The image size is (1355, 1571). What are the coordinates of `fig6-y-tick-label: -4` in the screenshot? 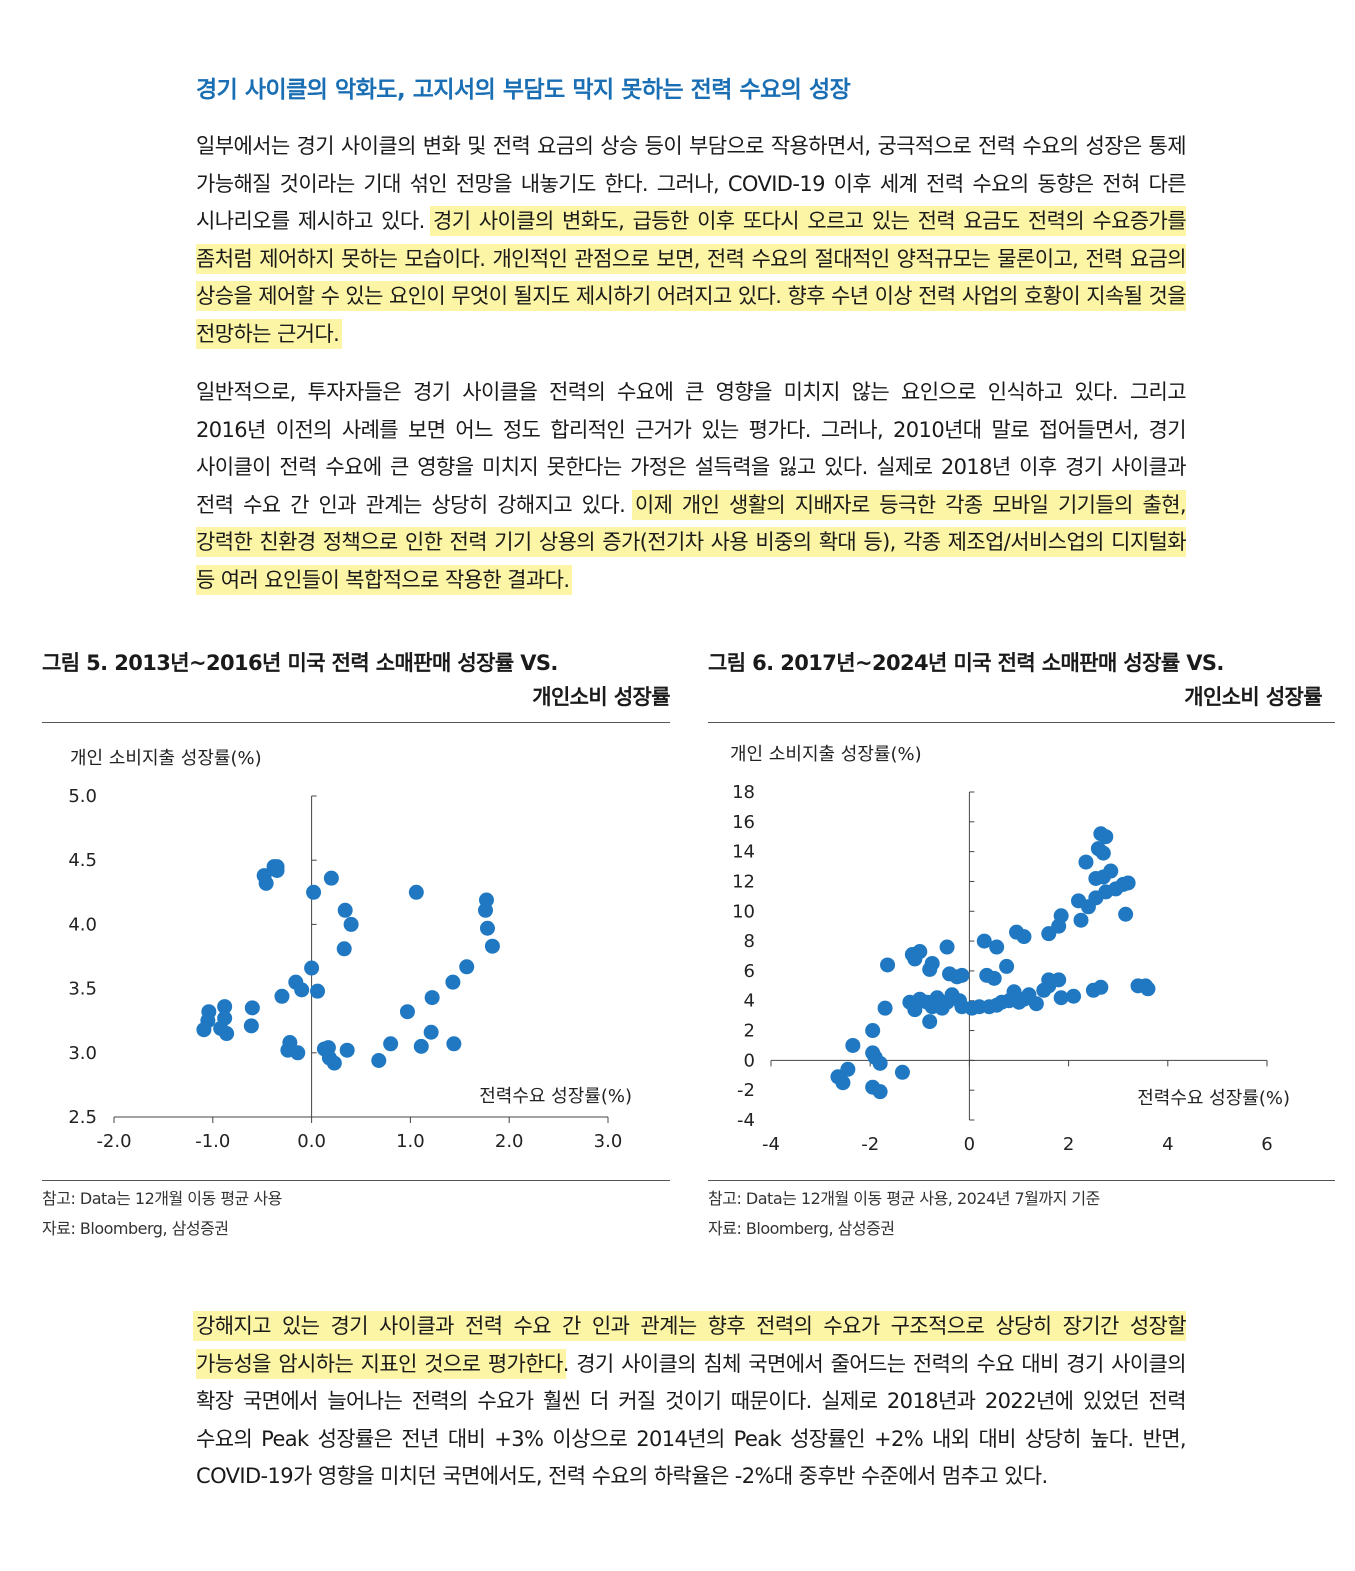 It's located at (746, 1120).